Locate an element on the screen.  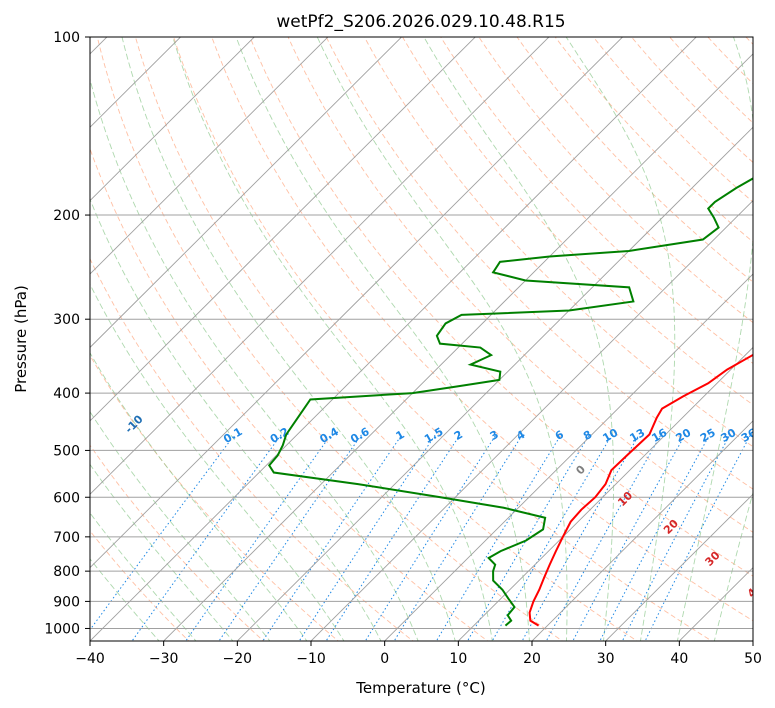
x-axis-label: Temperature (°C) is located at coordinates (420, 688).